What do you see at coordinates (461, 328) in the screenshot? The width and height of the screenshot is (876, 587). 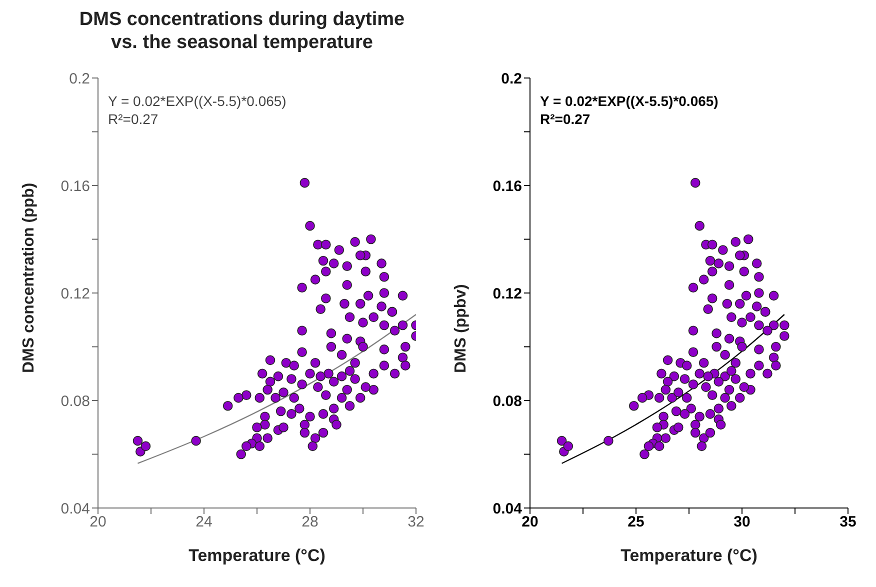 I see `y-axis-title: DMS (ppbv)` at bounding box center [461, 328].